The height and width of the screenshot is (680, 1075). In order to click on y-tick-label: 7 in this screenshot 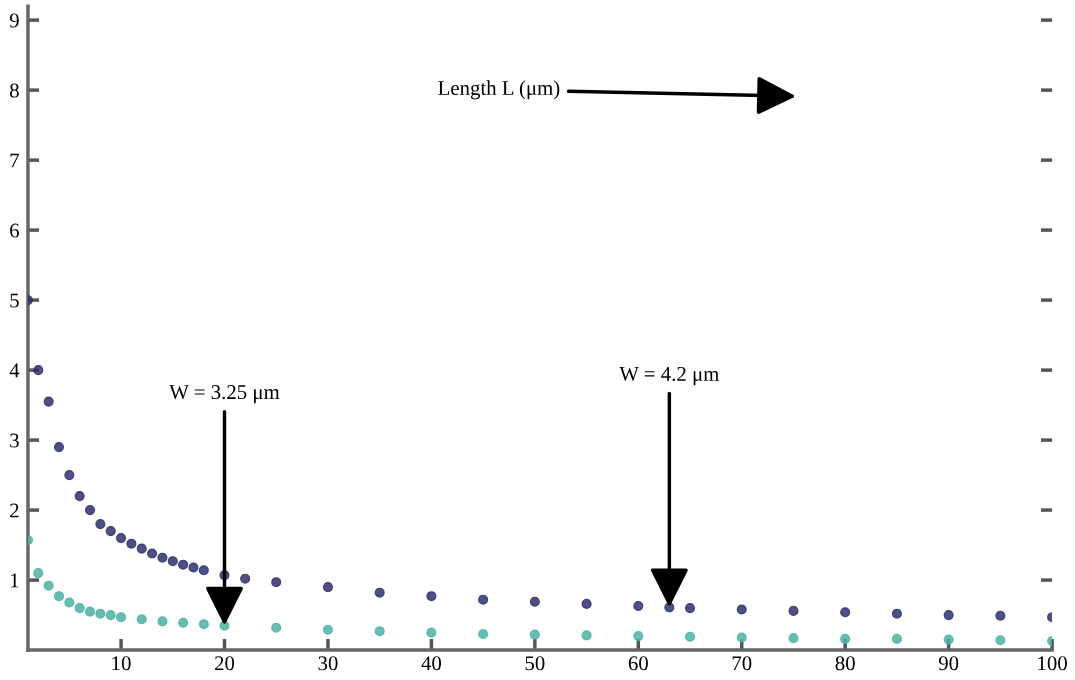, I will do `click(15, 160)`.